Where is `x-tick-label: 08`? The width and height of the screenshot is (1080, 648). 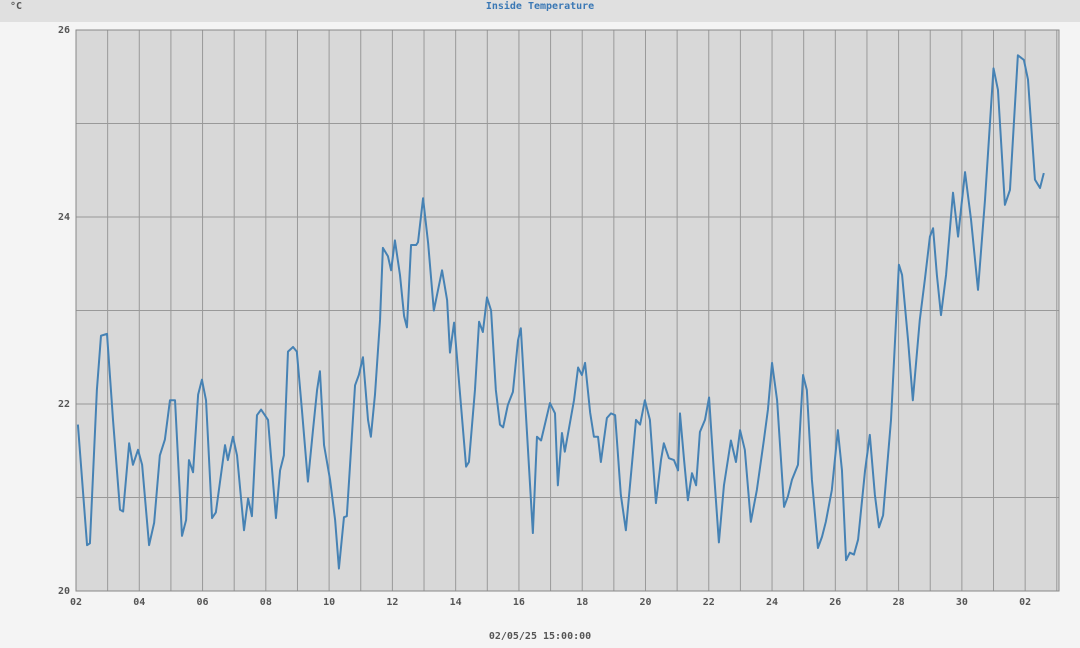
x-tick-label: 08 is located at coordinates (266, 602).